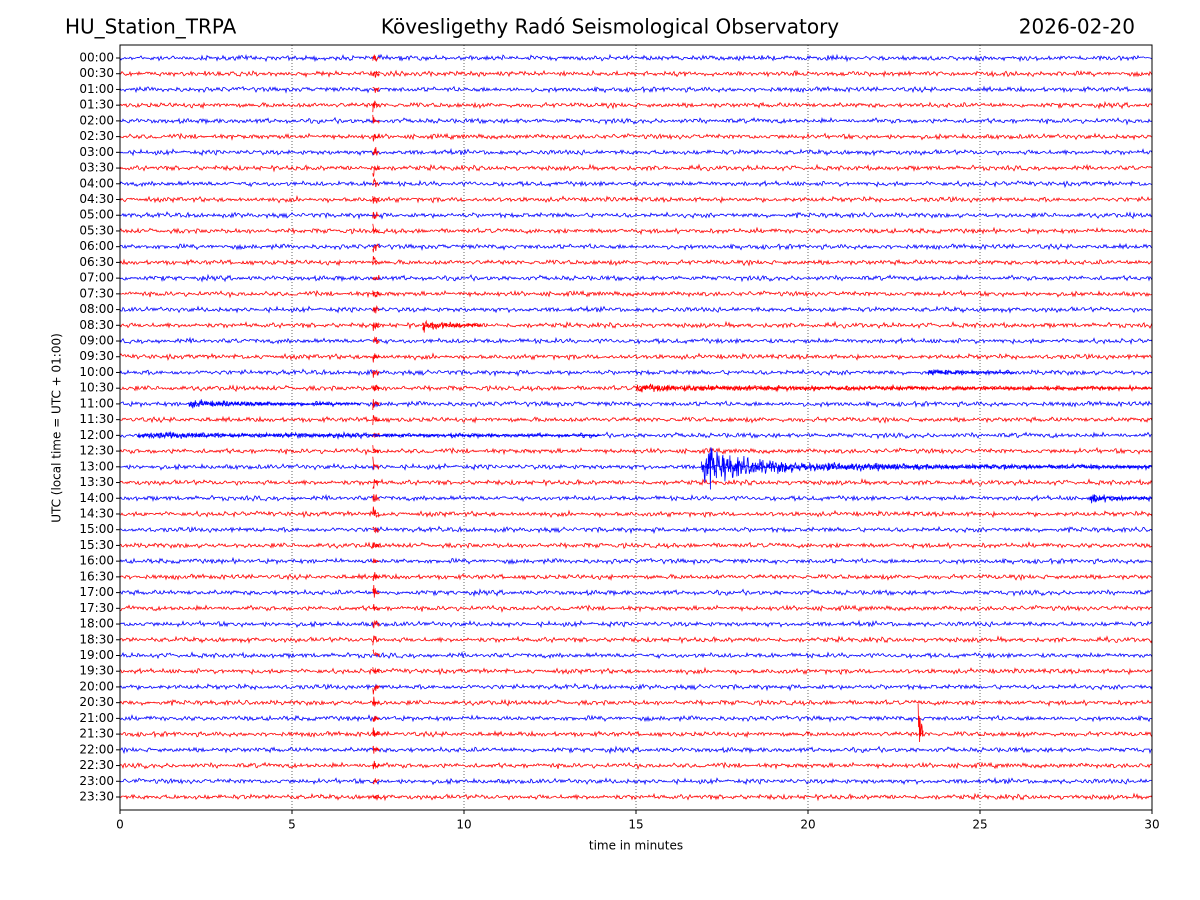  I want to click on y-tick-label: 15:30, so click(96, 545).